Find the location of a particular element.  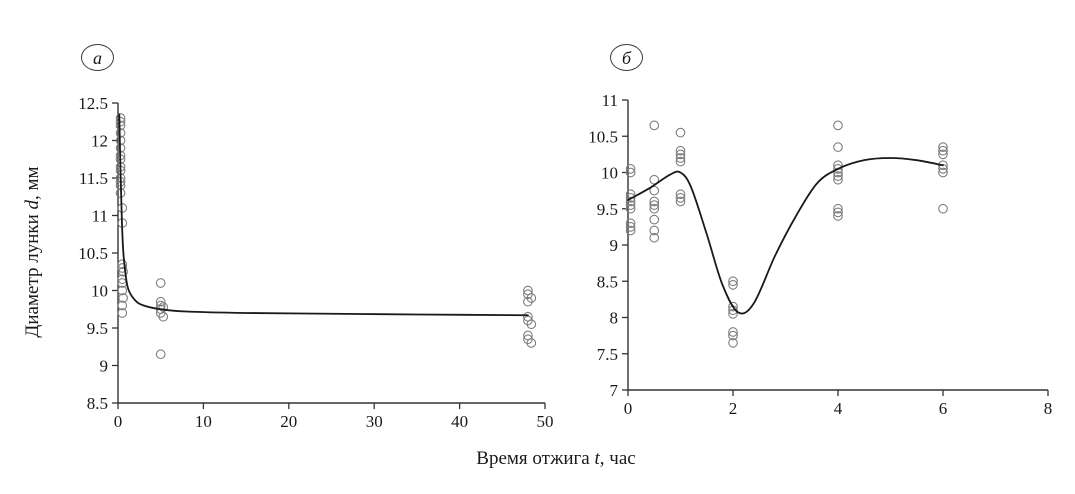

y-tick-label: 11.5 is located at coordinates (93, 178).